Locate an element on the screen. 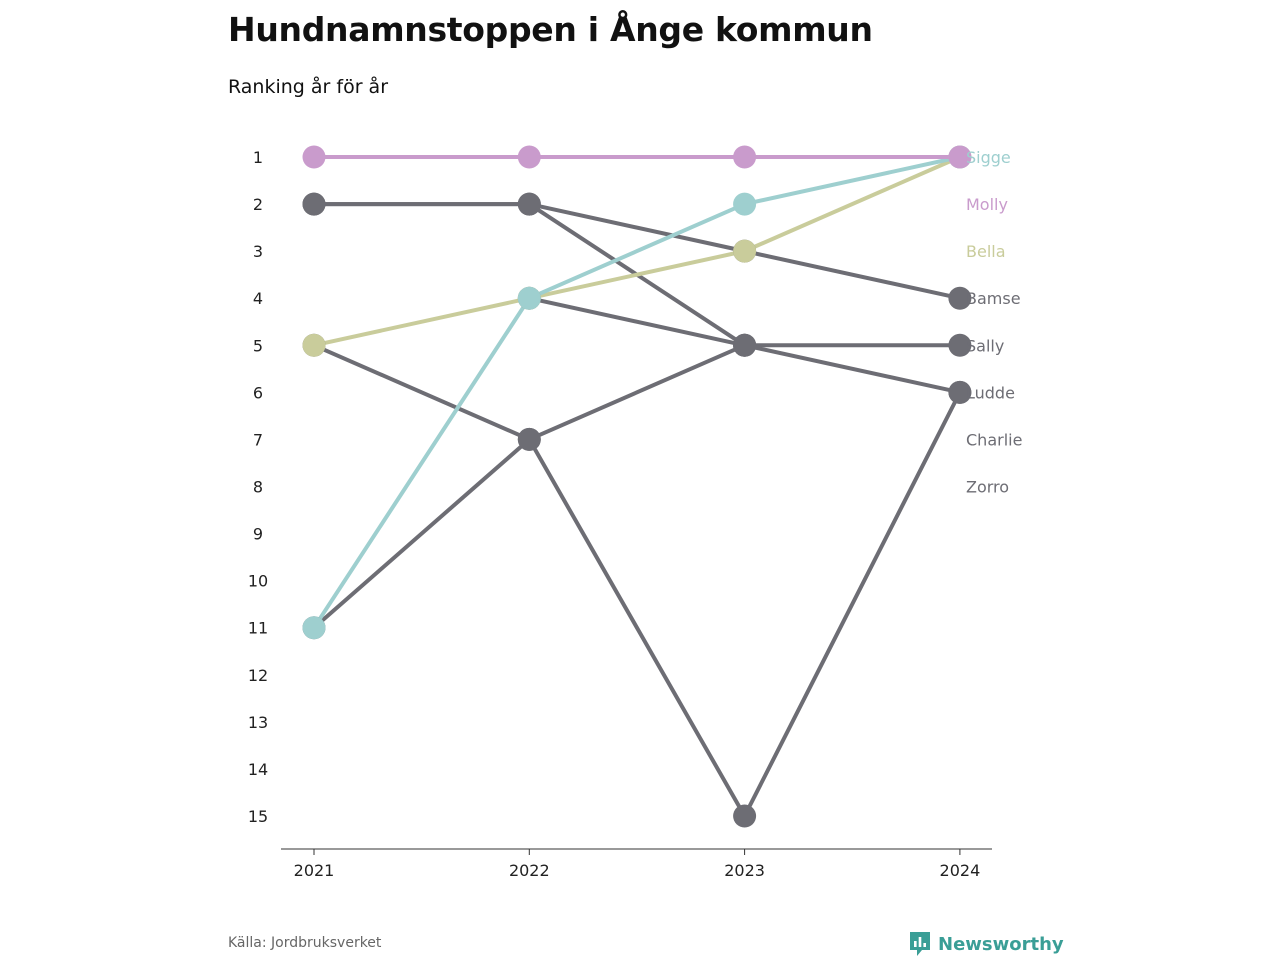 Image resolution: width=1280 pixels, height=960 pixels. series-label-bella: Bella is located at coordinates (986, 251).